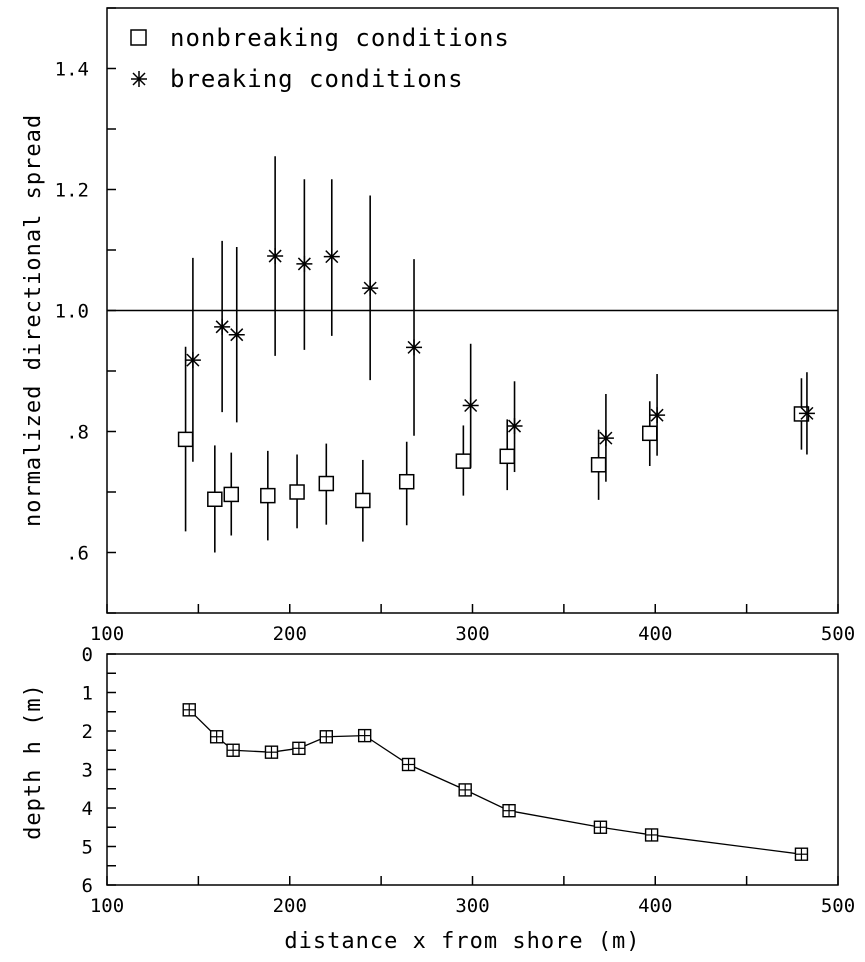 This screenshot has height=962, width=865. Describe the element at coordinates (462, 941) in the screenshot. I see `depth-x-axis-title: distance x from shore (m)` at that location.